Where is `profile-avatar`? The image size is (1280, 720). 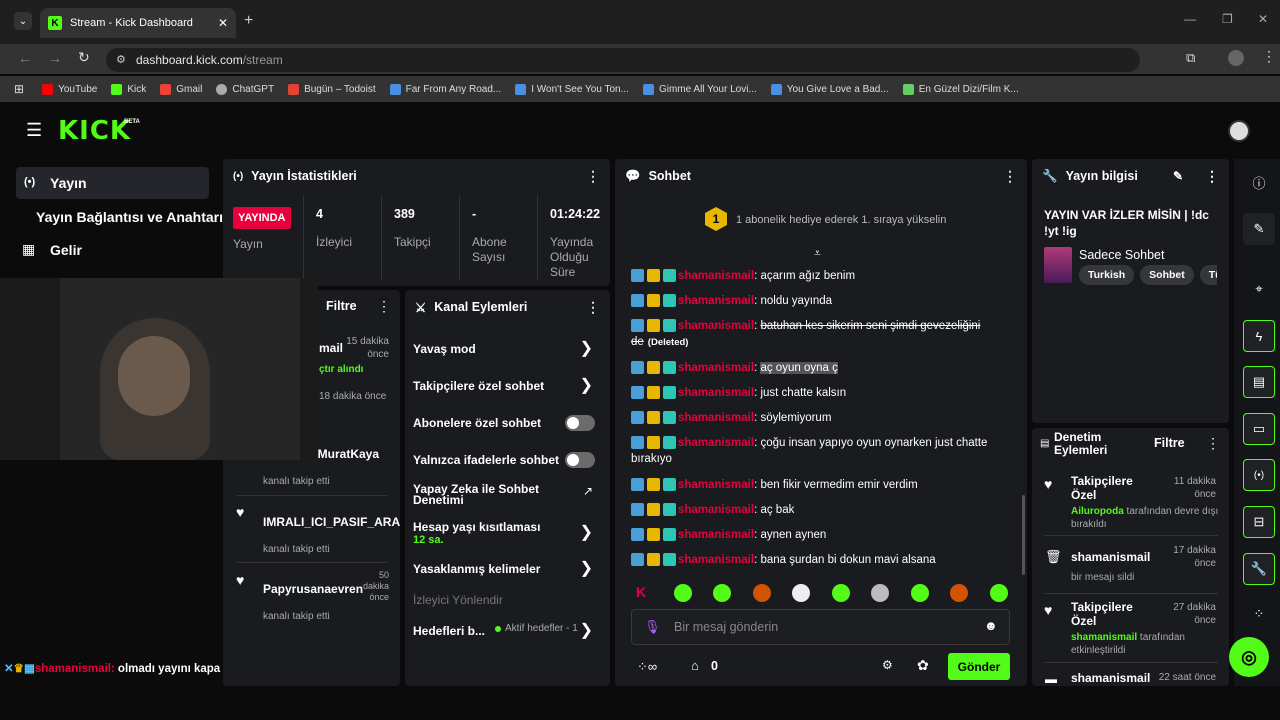
profile-avatar is located at coordinates (1236, 58).